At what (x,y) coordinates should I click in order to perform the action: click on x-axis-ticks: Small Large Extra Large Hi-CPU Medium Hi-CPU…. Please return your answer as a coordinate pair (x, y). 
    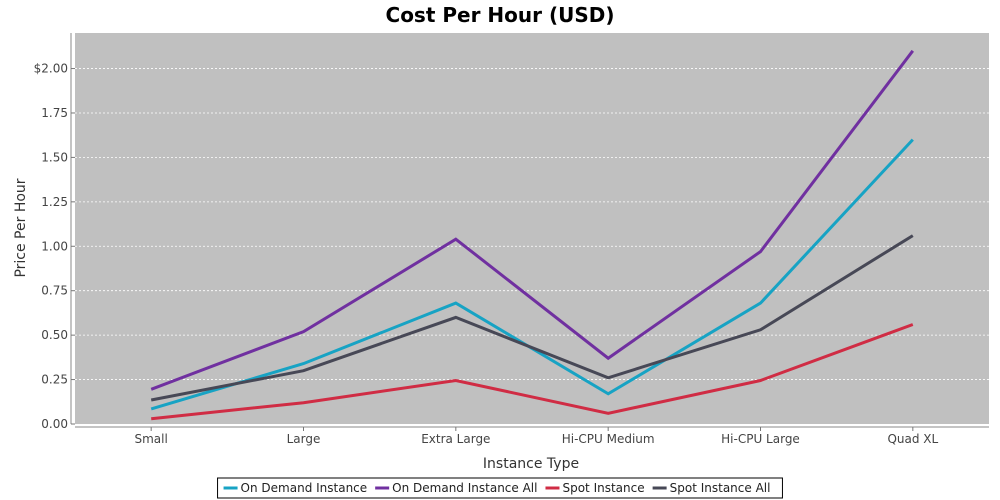
    Looking at the image, I should click on (537, 436).